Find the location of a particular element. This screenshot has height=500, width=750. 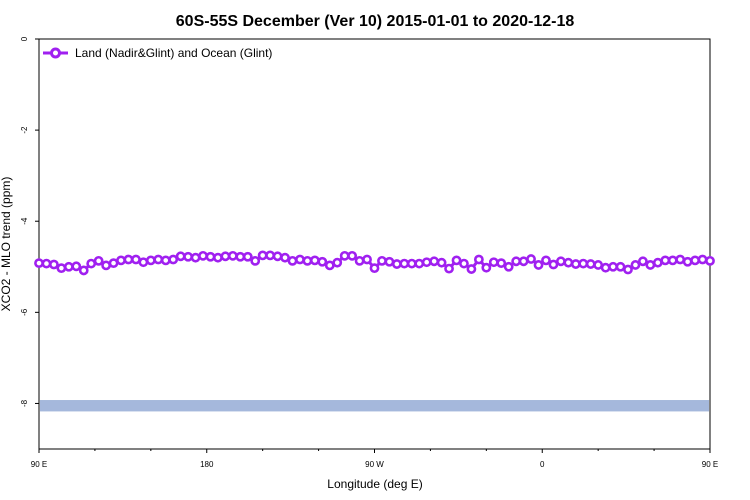

y-tick-label: -8 is located at coordinates (24, 403).